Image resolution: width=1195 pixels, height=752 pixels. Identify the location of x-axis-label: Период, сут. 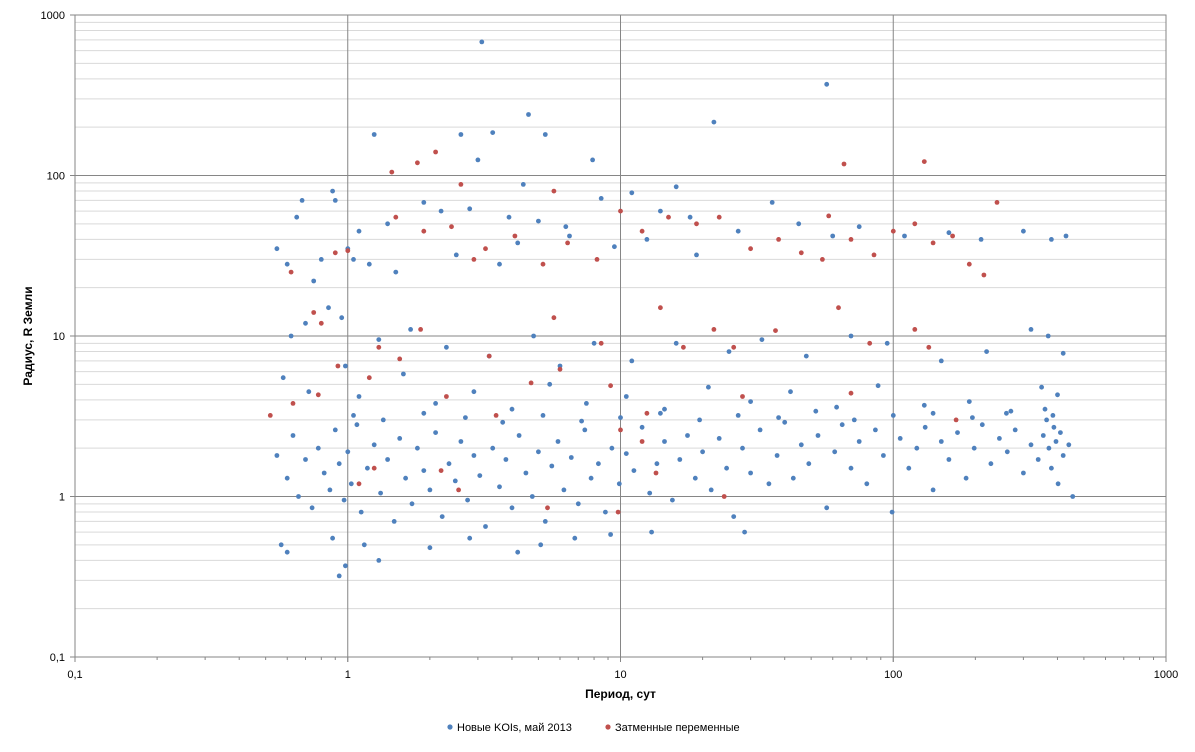
(620, 694).